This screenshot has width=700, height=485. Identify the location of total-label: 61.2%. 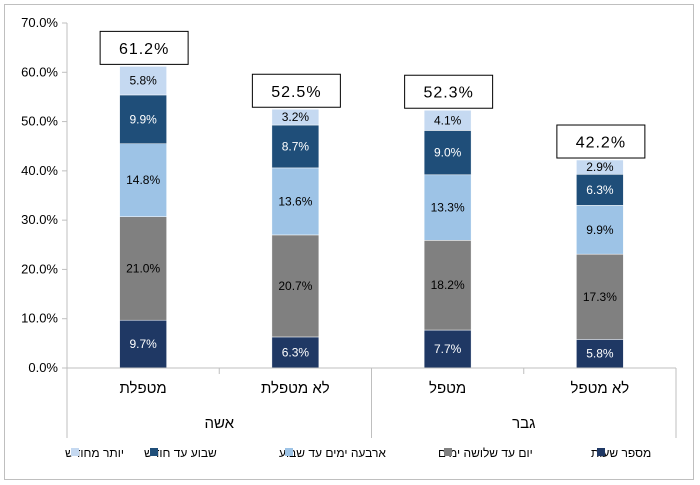
(144, 49).